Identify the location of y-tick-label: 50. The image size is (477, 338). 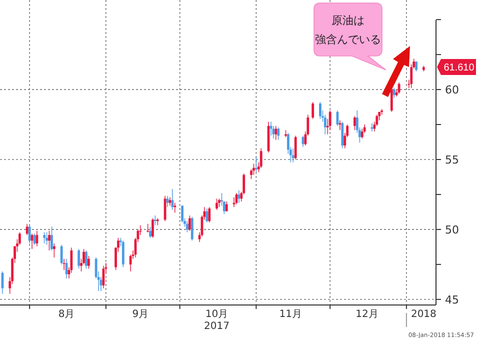
(452, 229).